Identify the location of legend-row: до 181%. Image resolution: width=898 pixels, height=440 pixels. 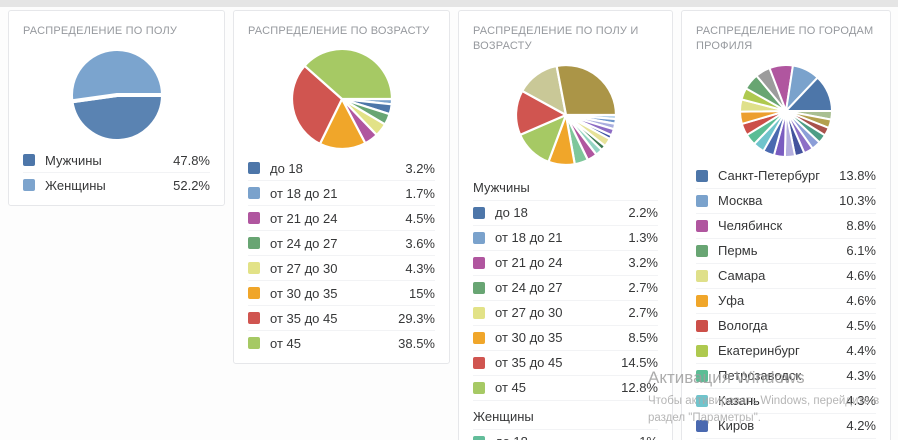
(565, 434).